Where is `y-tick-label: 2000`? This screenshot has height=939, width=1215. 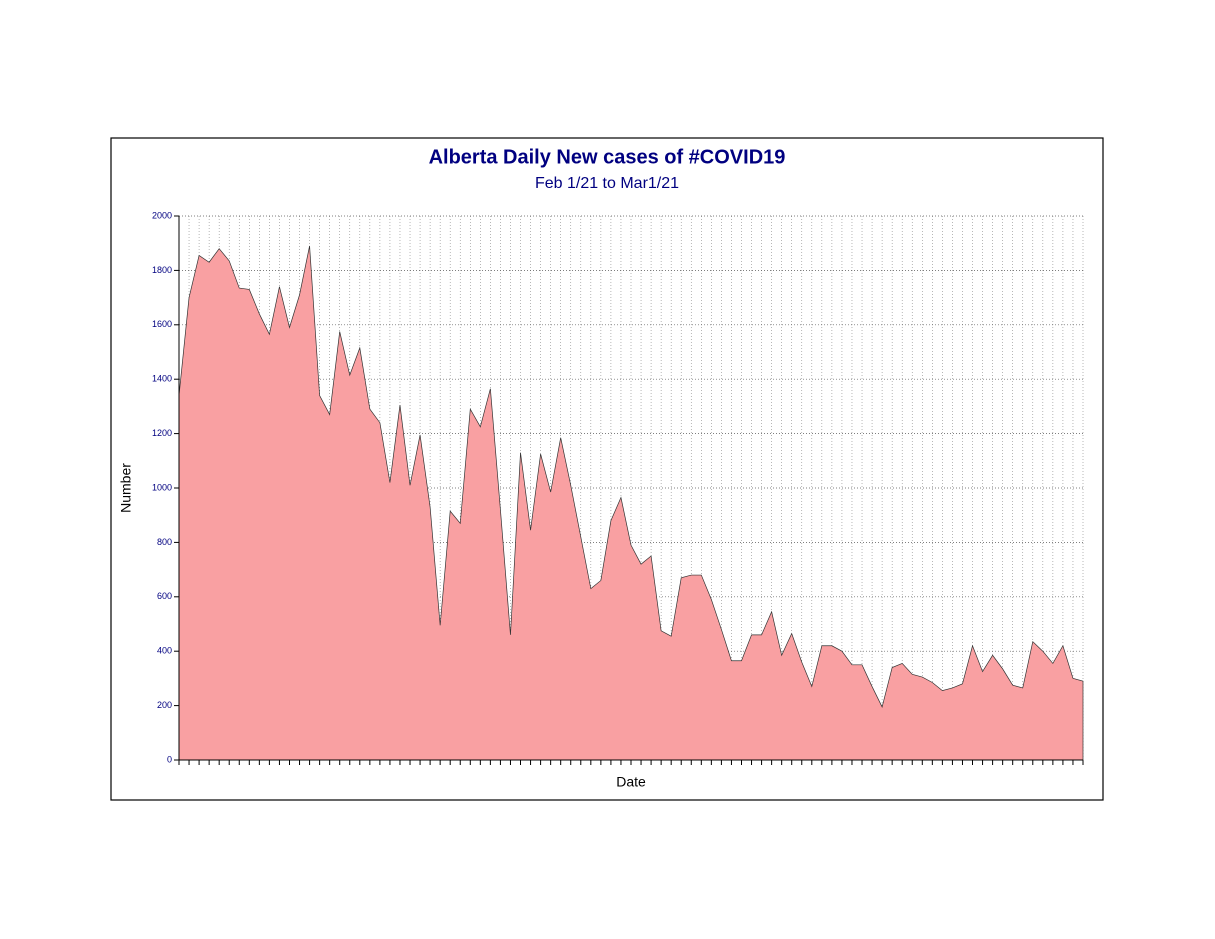
y-tick-label: 2000 is located at coordinates (162, 215).